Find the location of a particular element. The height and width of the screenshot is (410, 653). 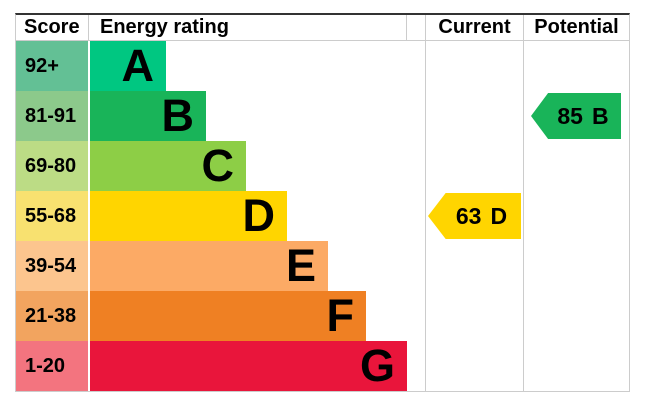

band-letter: E is located at coordinates (300, 265).